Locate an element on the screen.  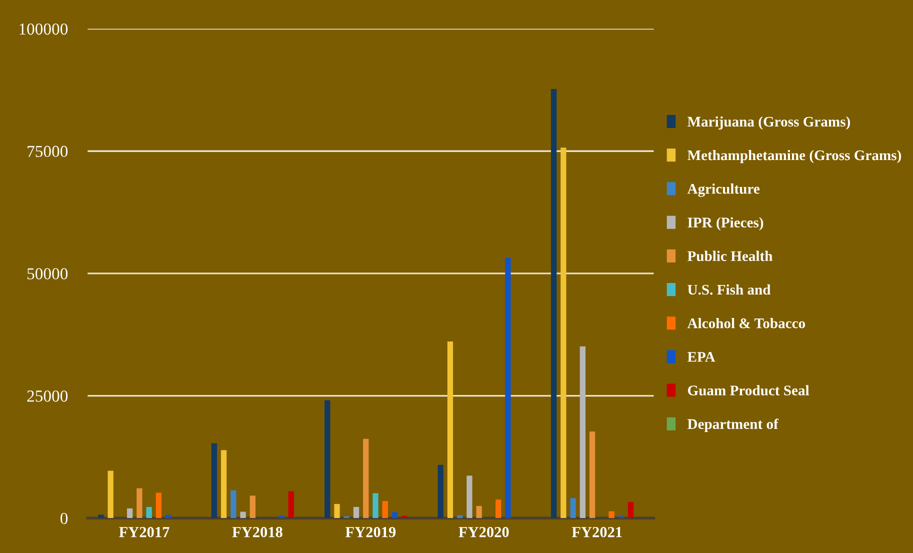
y-tick-label: 50000 is located at coordinates (48, 274).